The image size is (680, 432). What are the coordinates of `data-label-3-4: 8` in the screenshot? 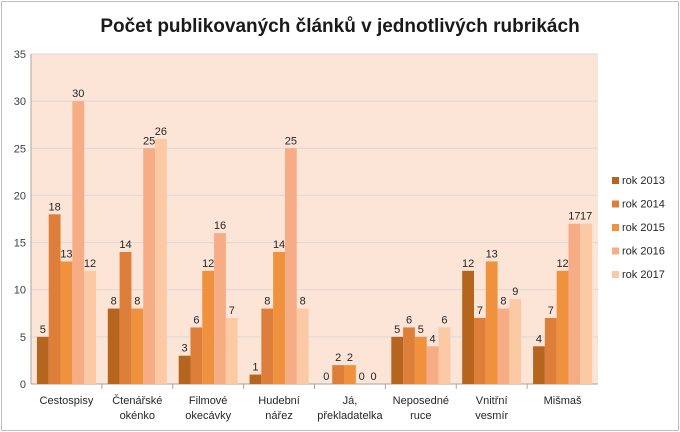 It's located at (303, 302).